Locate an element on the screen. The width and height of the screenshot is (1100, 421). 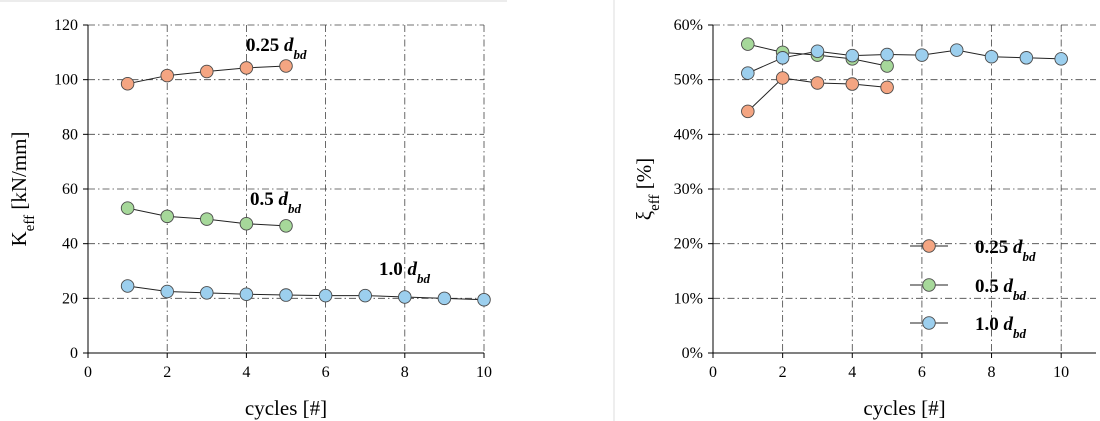
legend-entry: 0.25 dbd is located at coordinates (1005, 250).